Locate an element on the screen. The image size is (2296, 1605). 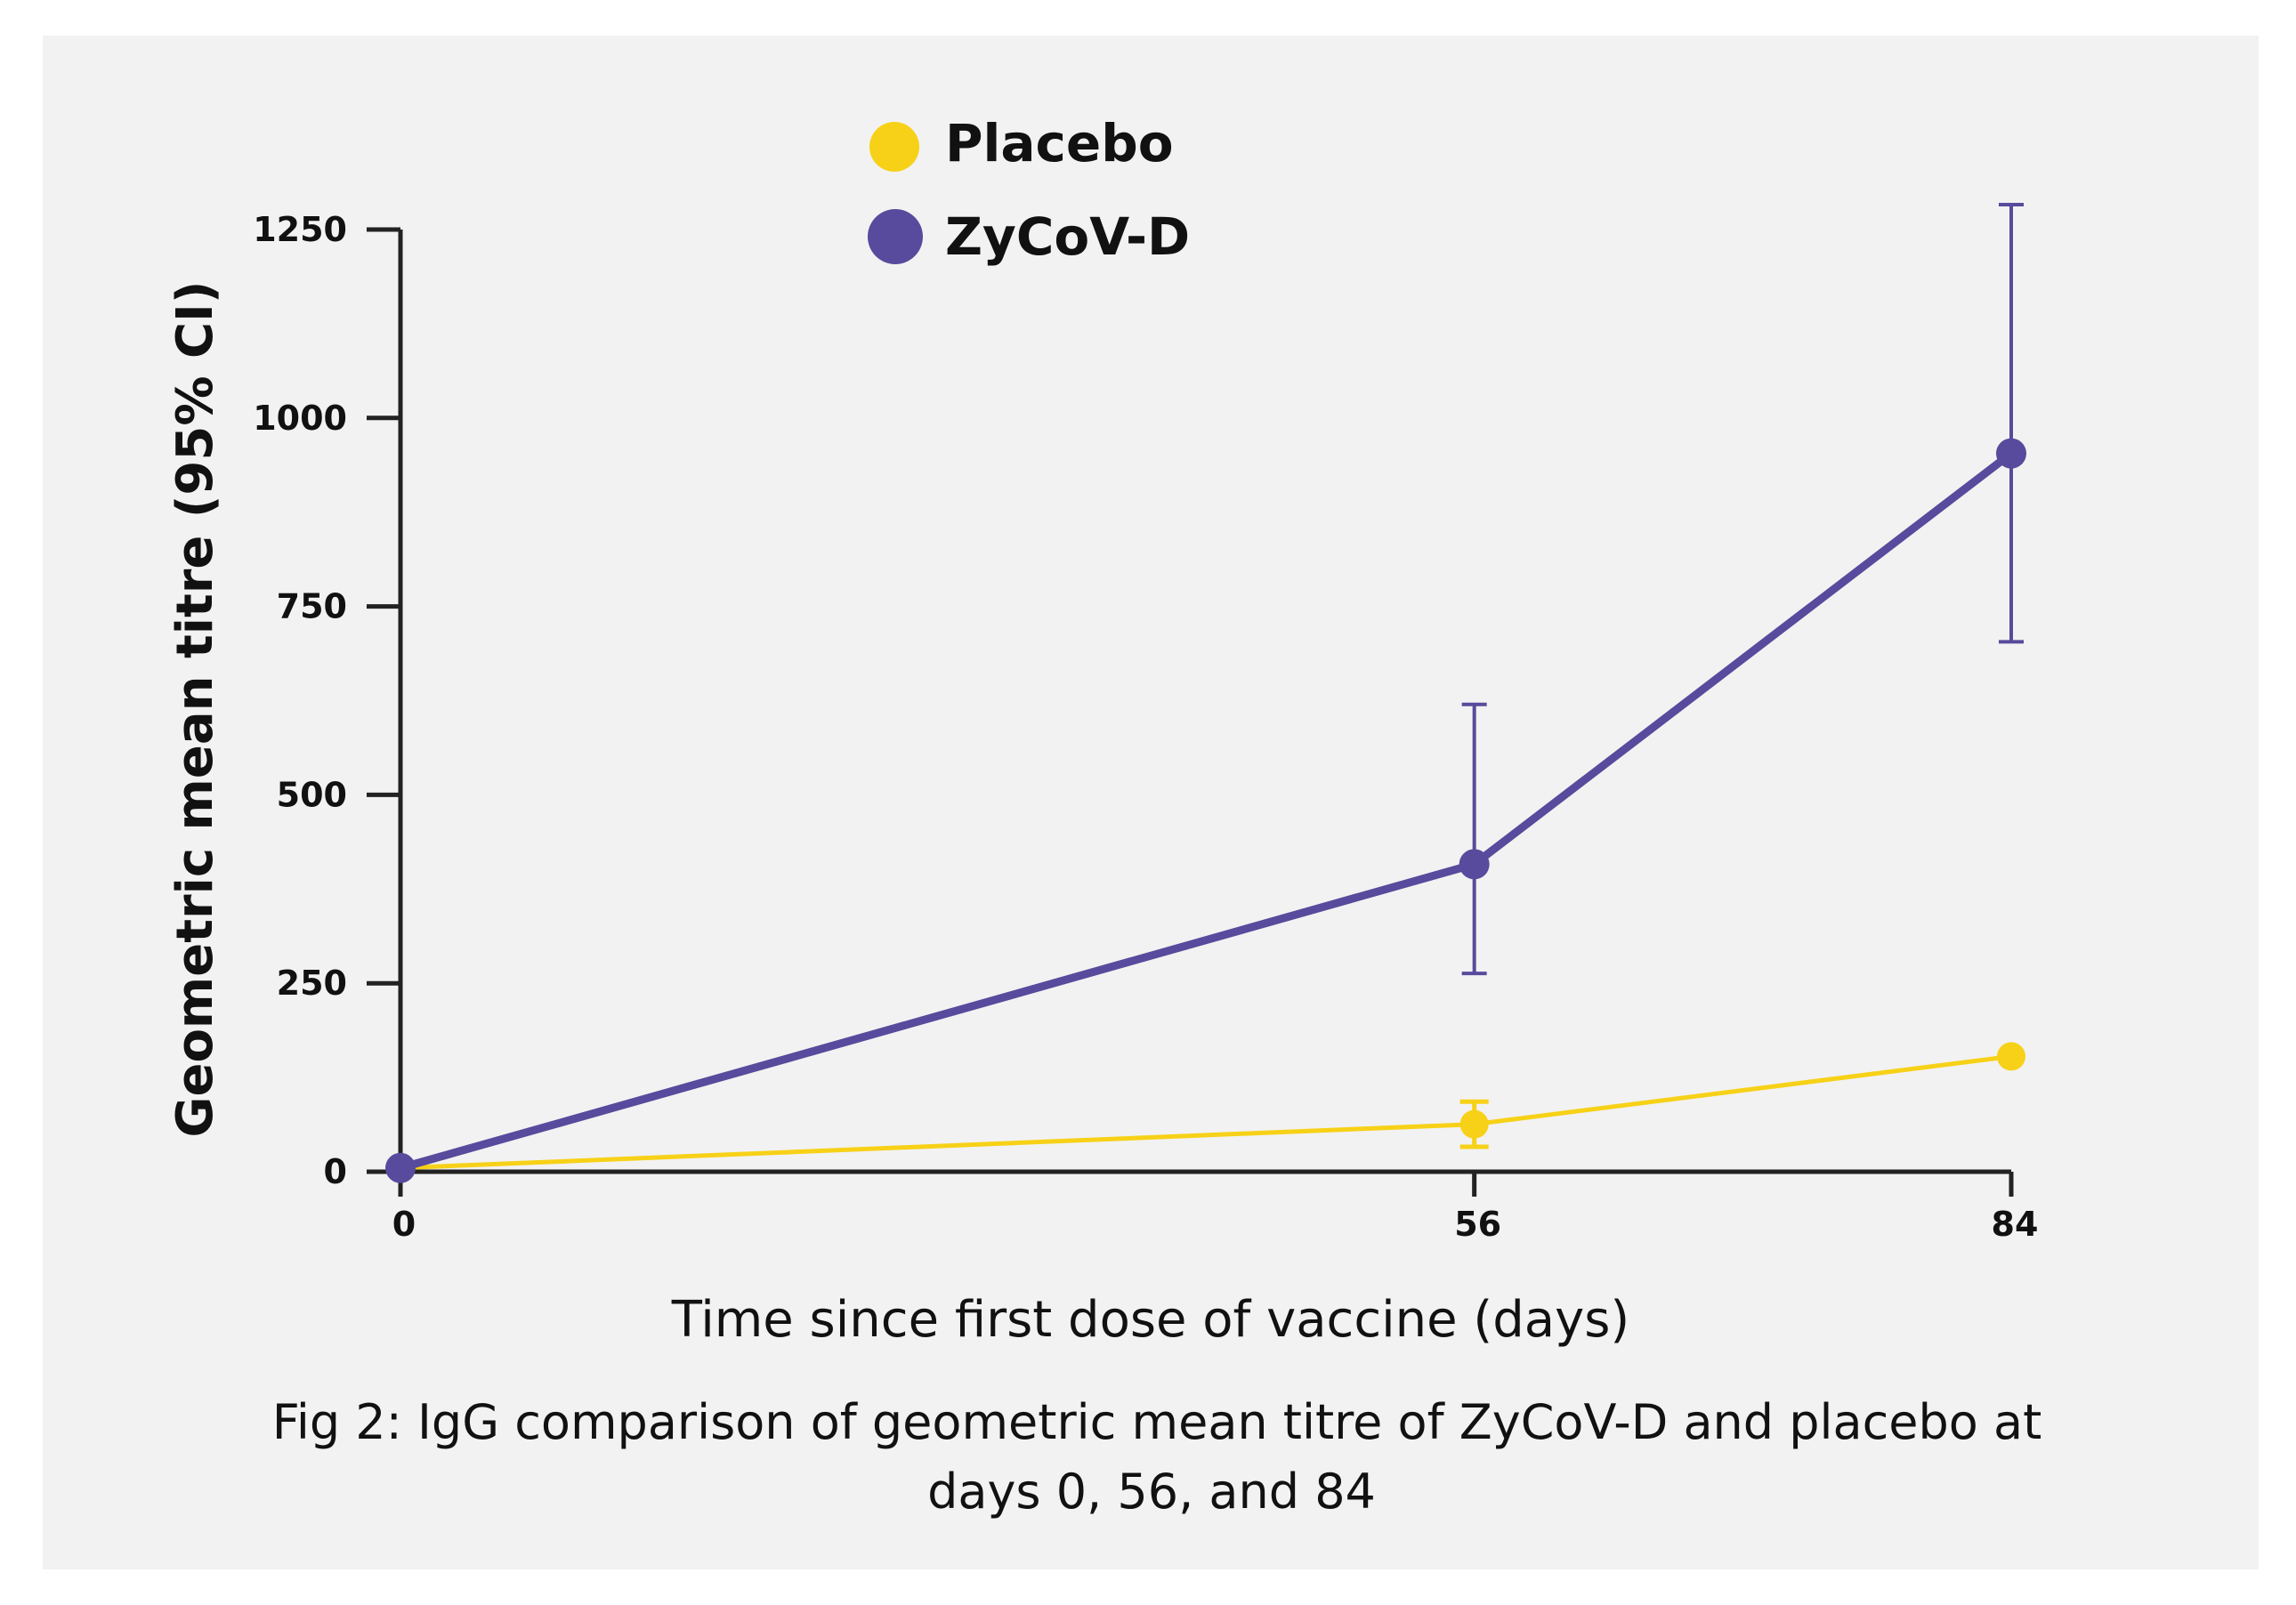
x-ticks: 0 56 84 is located at coordinates (1215, 1208).